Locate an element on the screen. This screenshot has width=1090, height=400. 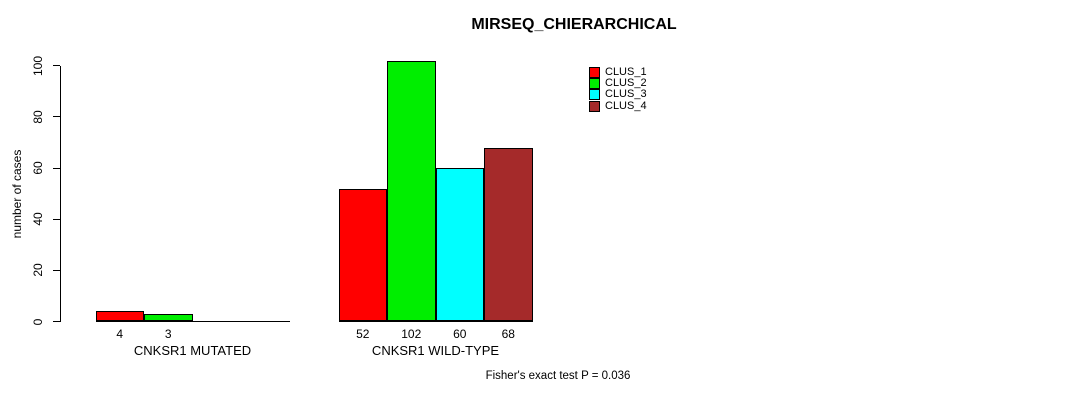
chart-title: MIRSEQ_CHIERARCHICAL is located at coordinates (574, 24).